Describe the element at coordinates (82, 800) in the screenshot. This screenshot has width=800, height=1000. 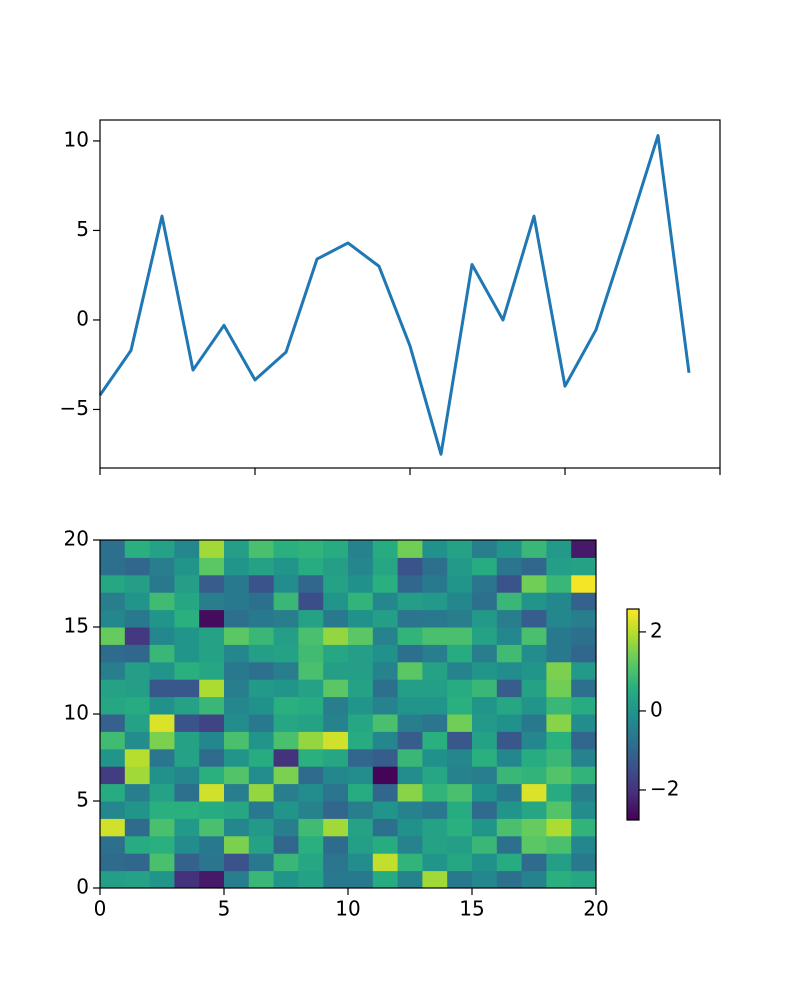
I see `y-tick-label: 5` at that location.